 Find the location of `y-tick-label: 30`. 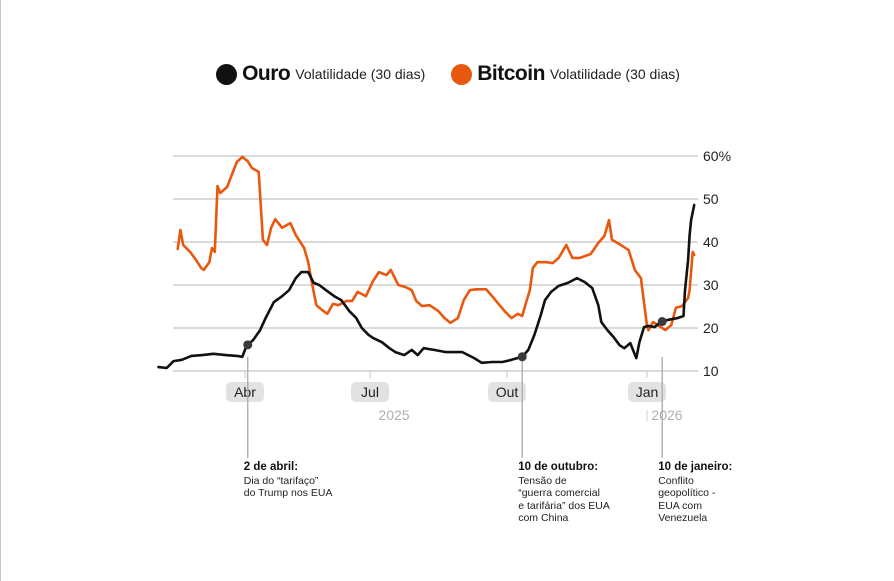

y-tick-label: 30 is located at coordinates (711, 285).